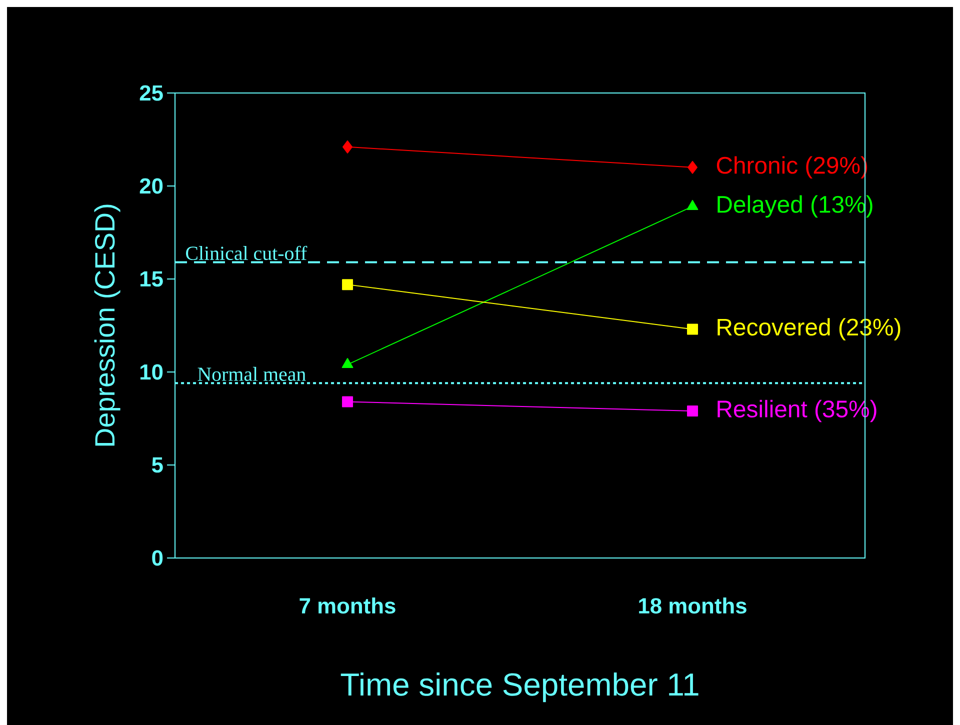 The image size is (960, 725). Describe the element at coordinates (519, 687) in the screenshot. I see `x-axis-title: Time since September 11` at that location.